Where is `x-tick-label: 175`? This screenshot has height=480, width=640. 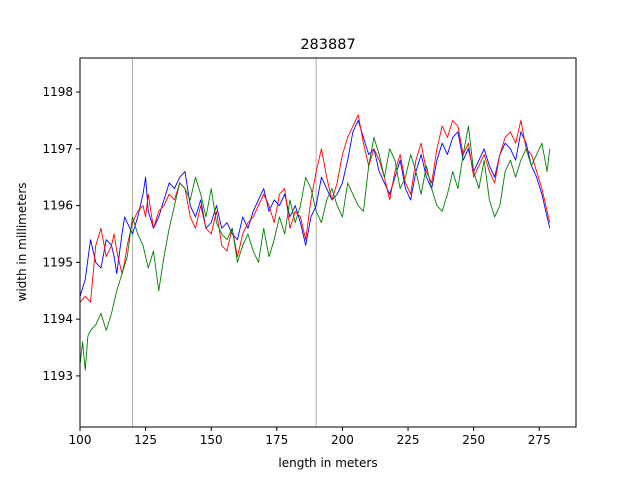 x-tick-label: 175 is located at coordinates (276, 440).